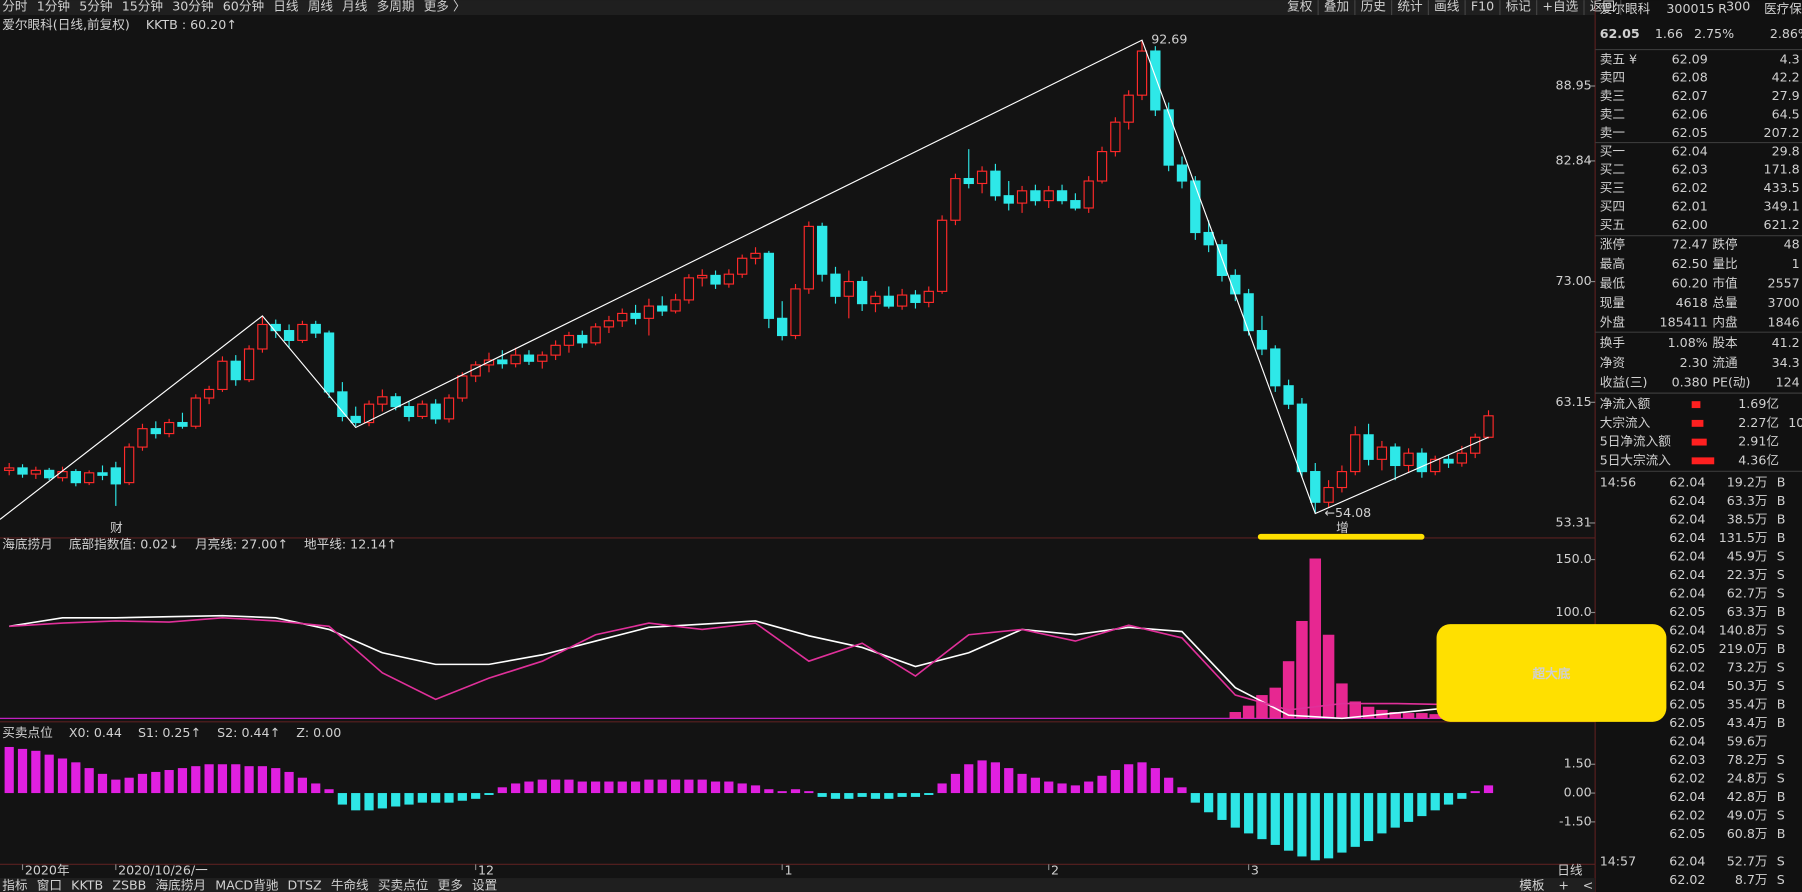 This screenshot has width=1802, height=892. I want to click on stat-label: 总量, so click(1725, 302).